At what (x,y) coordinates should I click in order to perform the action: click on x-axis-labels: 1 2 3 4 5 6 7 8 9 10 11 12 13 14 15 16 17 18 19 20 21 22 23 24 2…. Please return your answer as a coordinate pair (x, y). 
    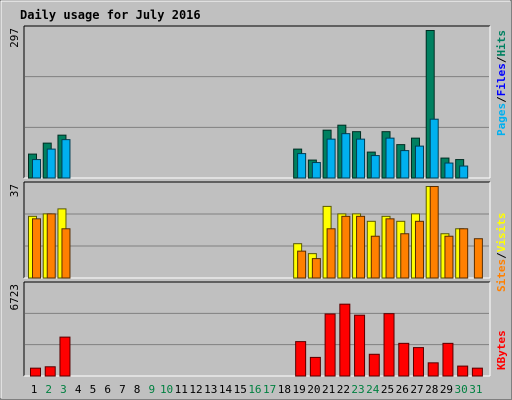
    Looking at the image, I should click on (257, 389).